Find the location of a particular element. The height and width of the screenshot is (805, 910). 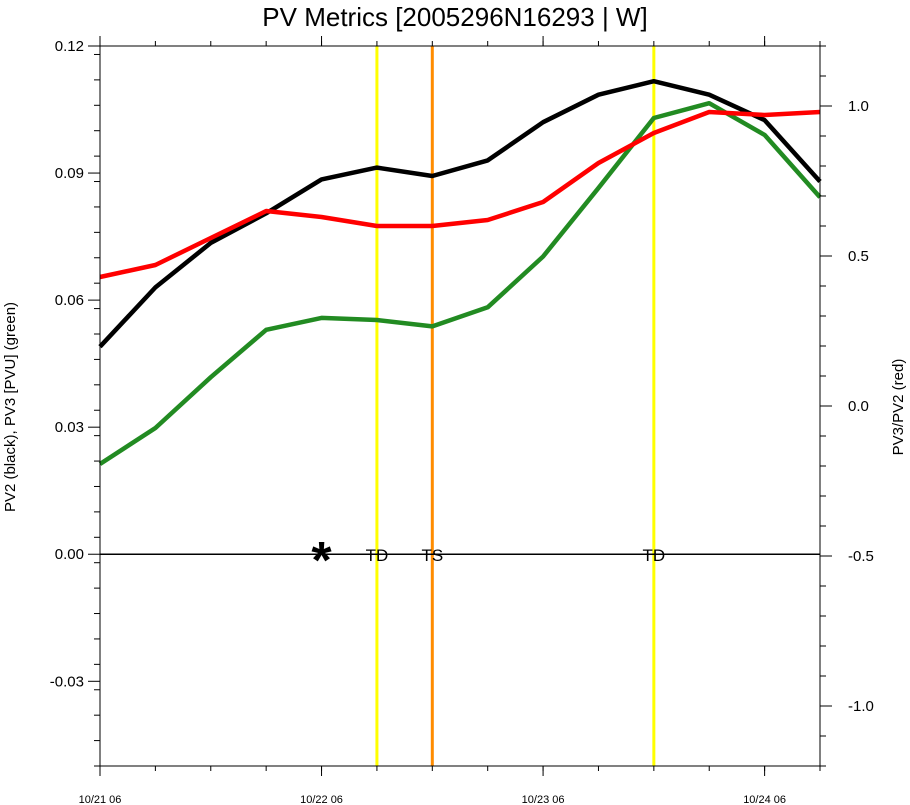

right-tick-label: 1.0 is located at coordinates (858, 106).